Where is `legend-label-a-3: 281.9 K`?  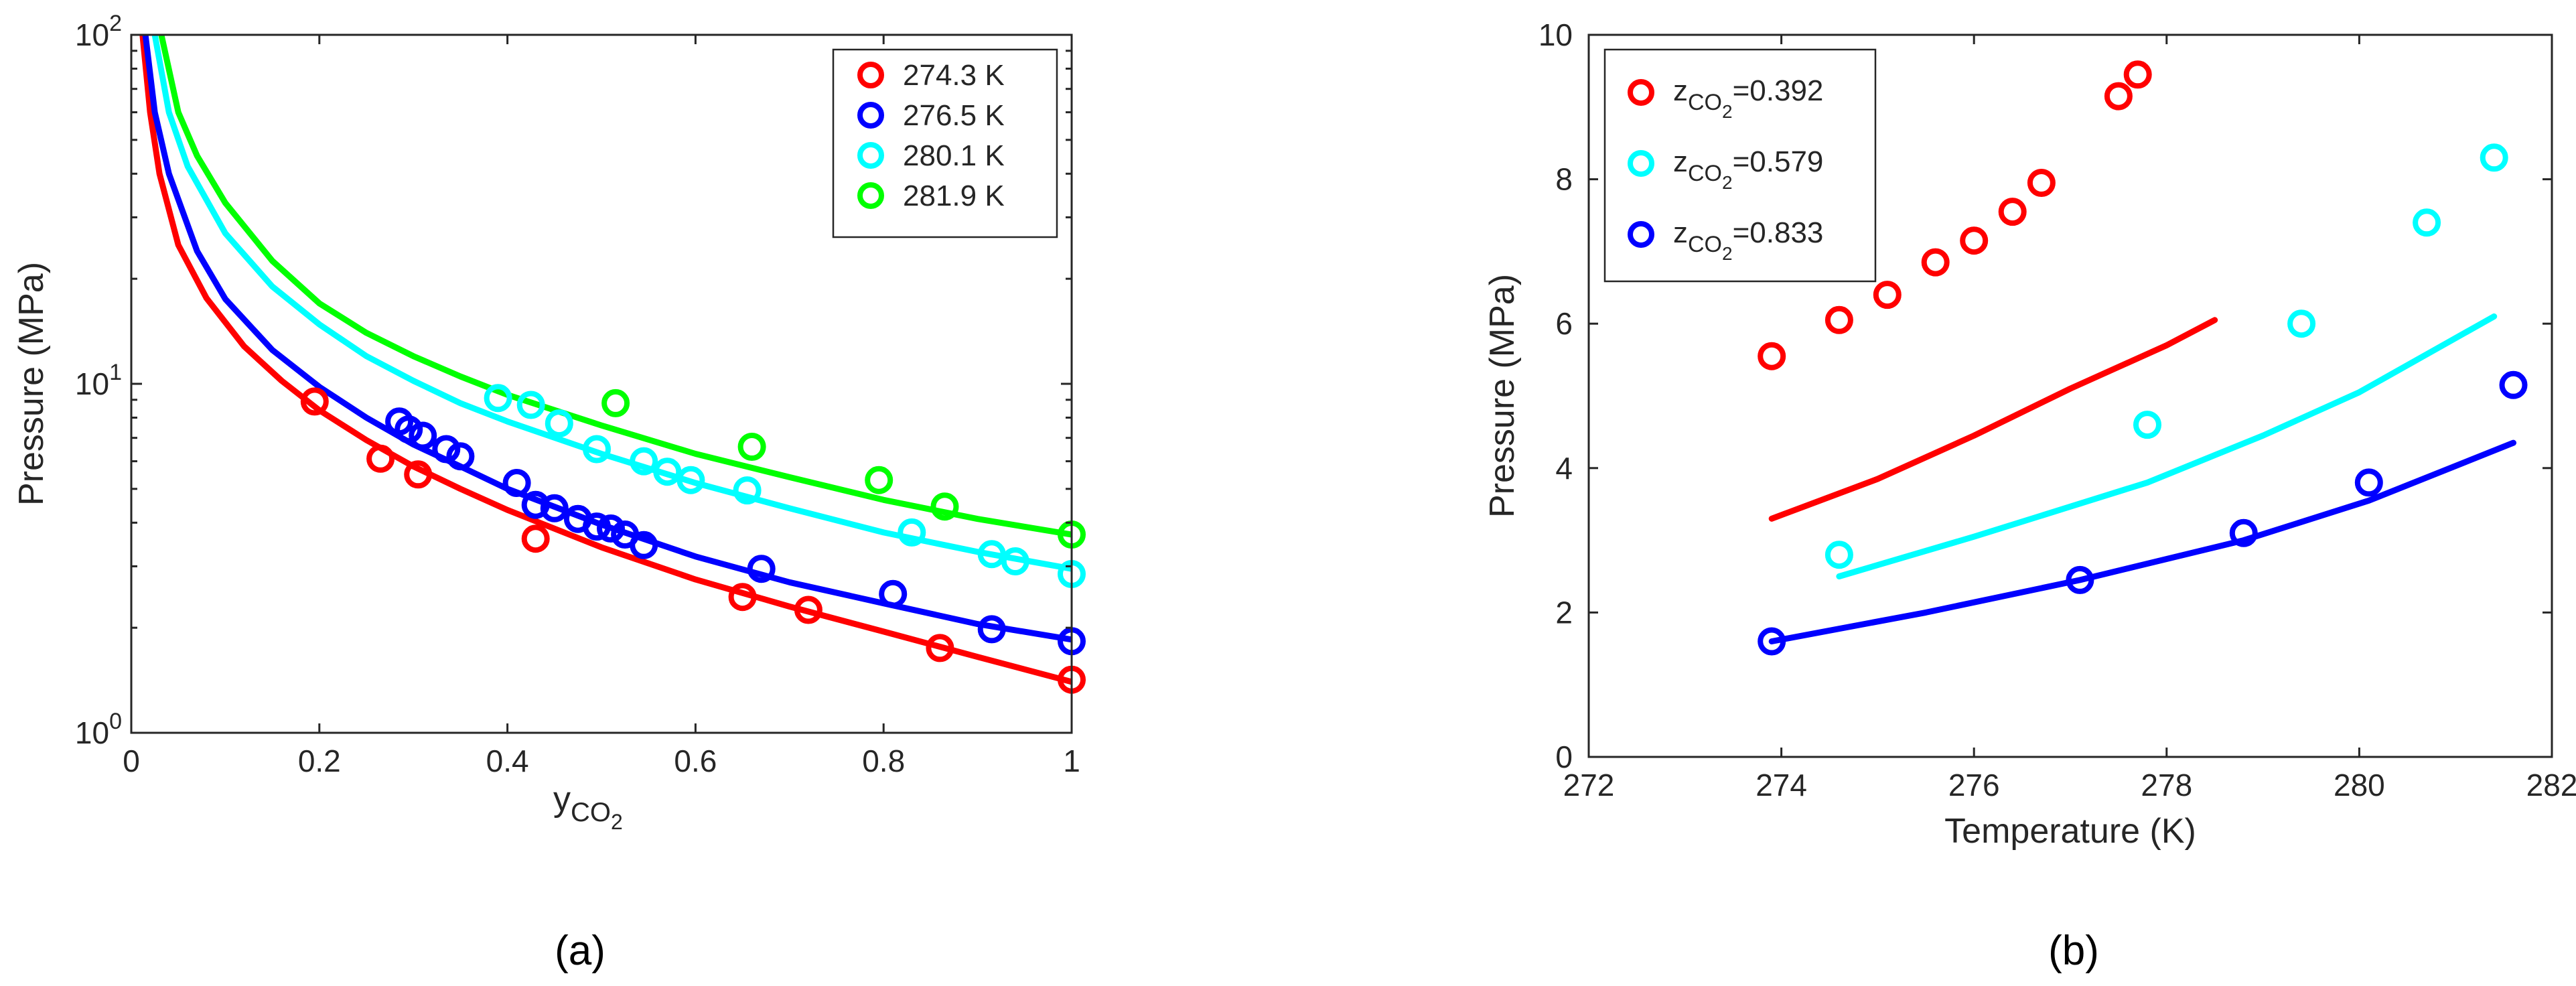 legend-label-a-3: 281.9 K is located at coordinates (954, 196).